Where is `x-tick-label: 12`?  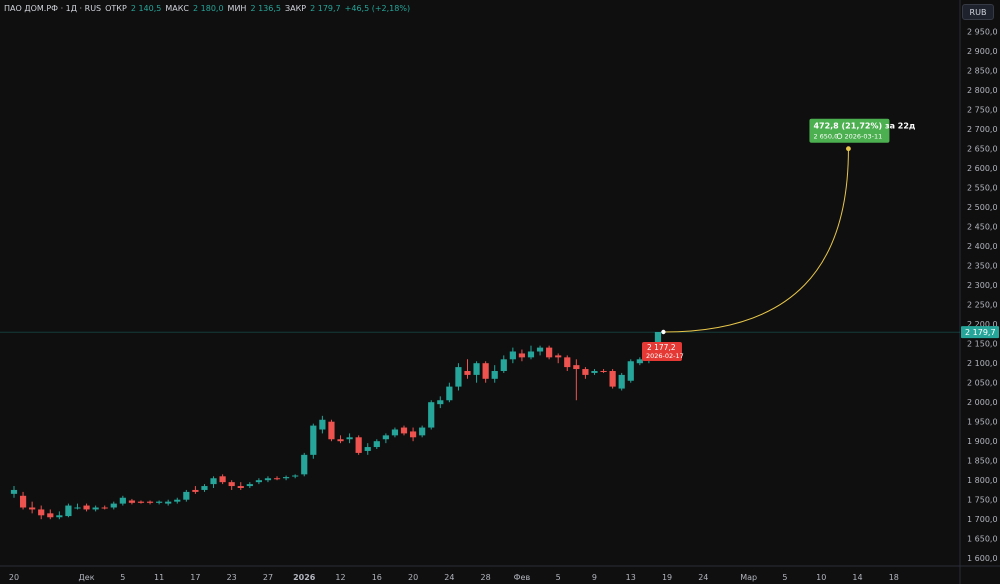 x-tick-label: 12 is located at coordinates (340, 577).